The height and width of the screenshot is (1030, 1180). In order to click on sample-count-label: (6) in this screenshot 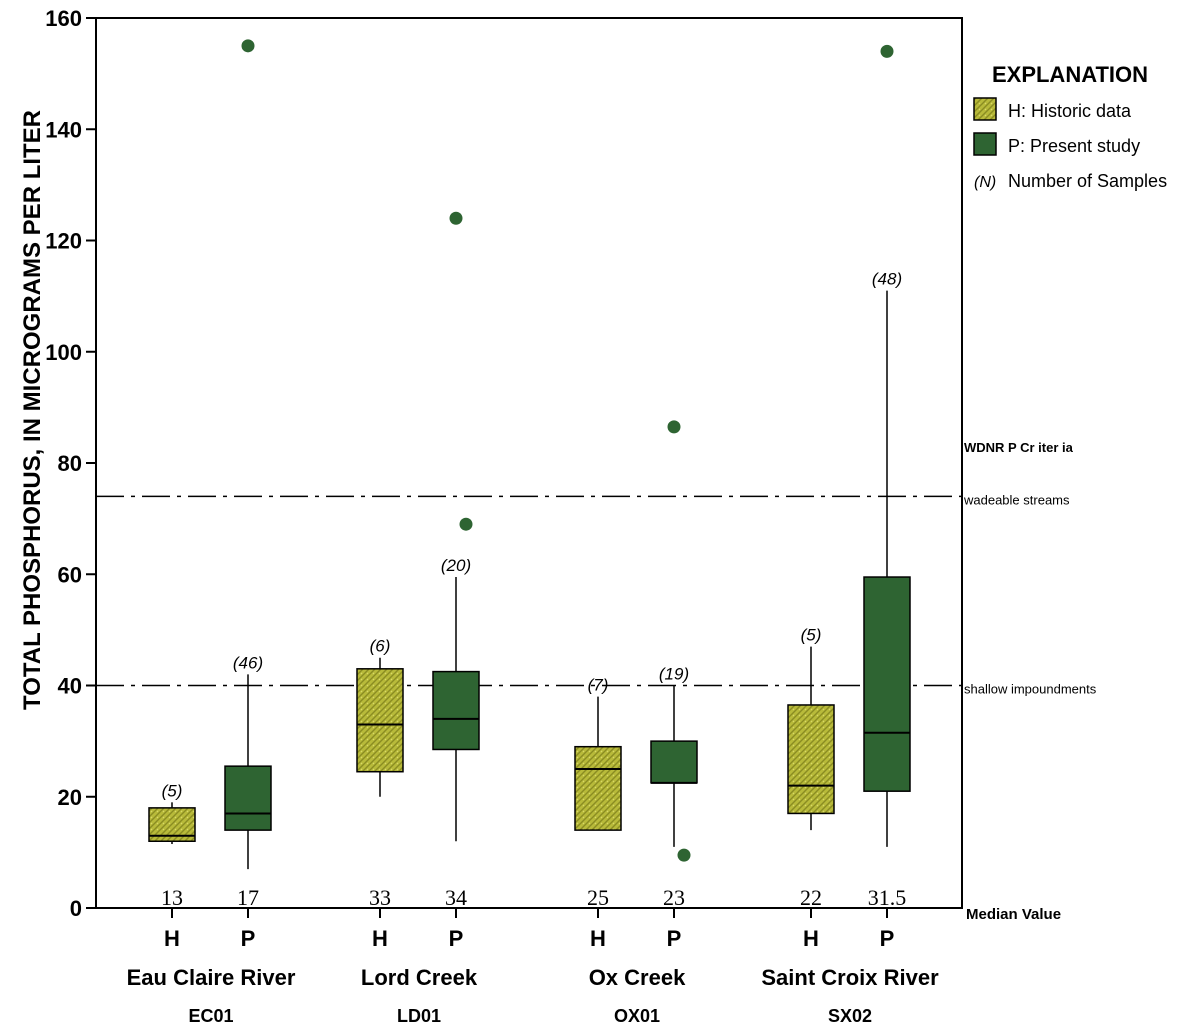, I will do `click(380, 646)`.